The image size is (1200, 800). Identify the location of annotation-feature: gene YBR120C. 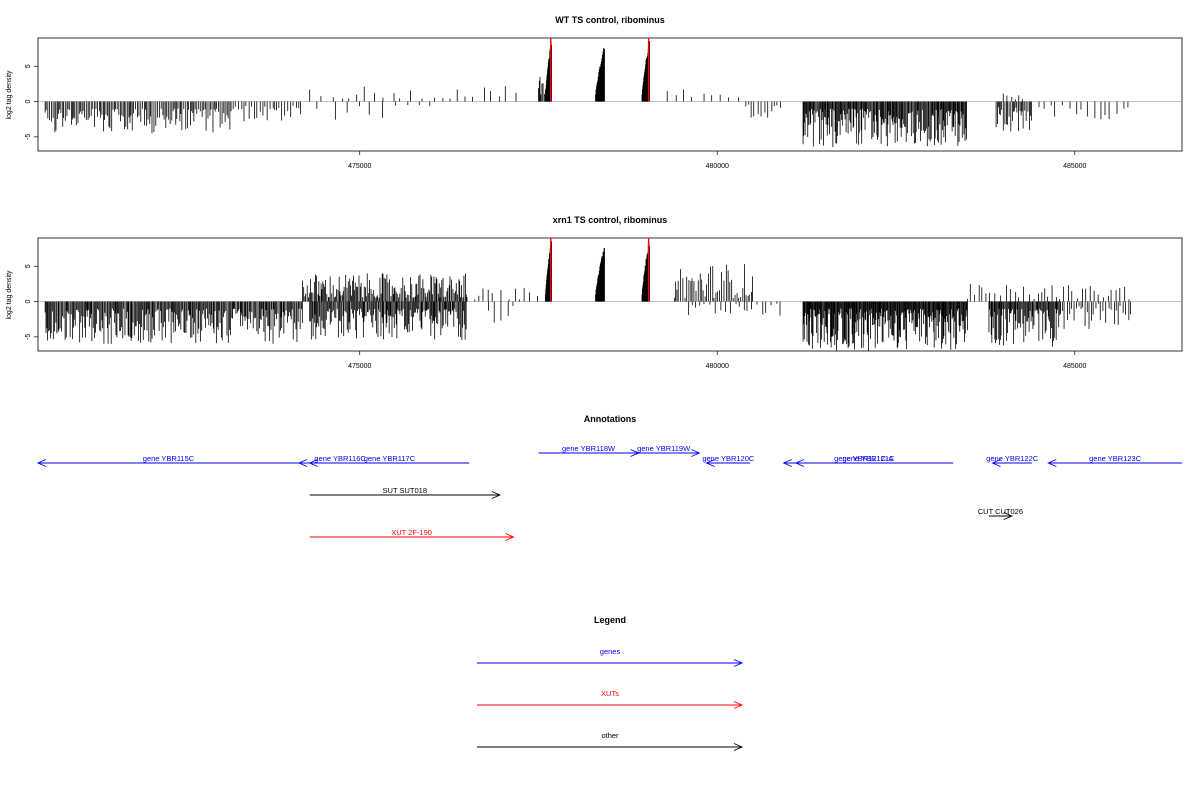
(728, 460).